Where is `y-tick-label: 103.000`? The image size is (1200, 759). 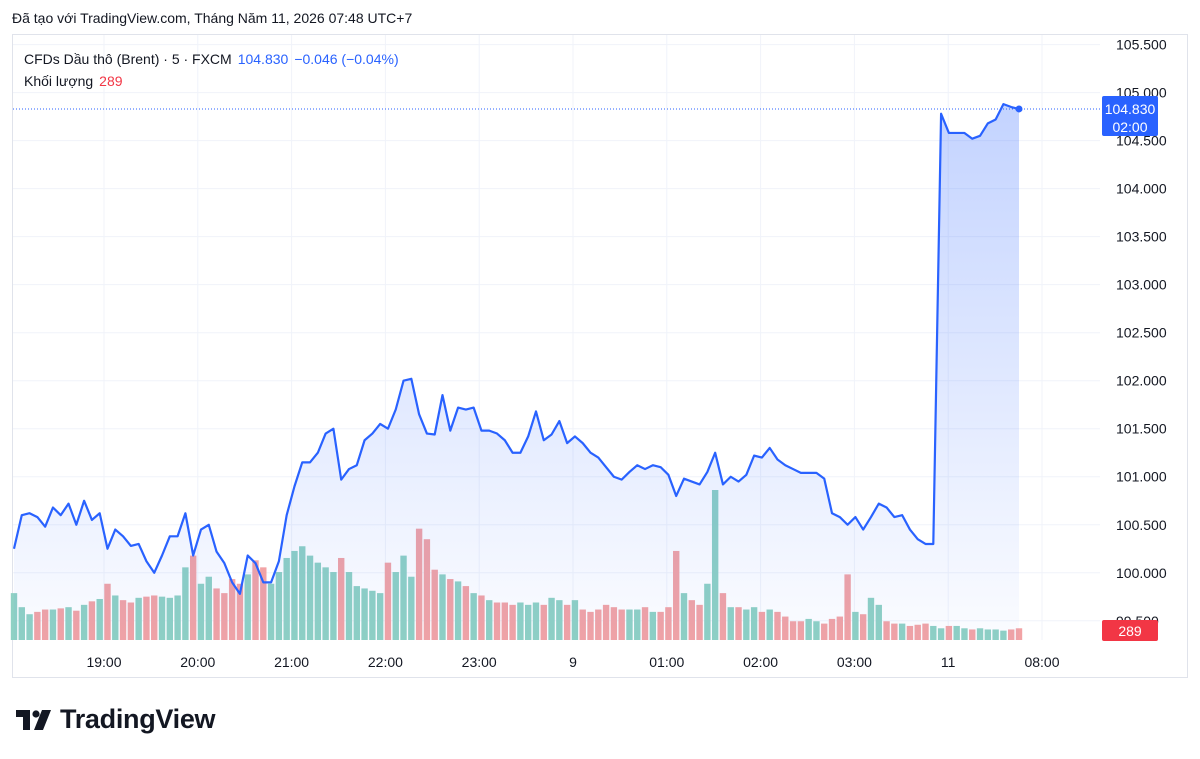 y-tick-label: 103.000 is located at coordinates (1141, 285).